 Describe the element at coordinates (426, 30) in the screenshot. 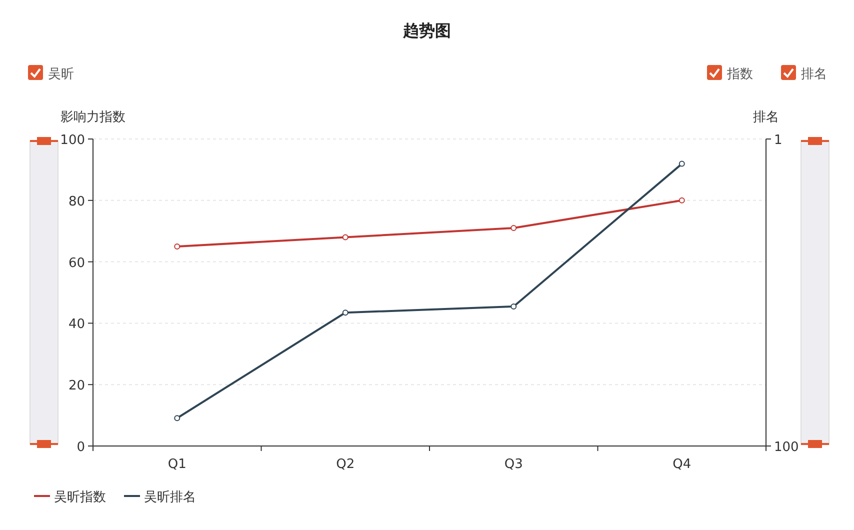

I see `chart-title: 趋势图` at that location.